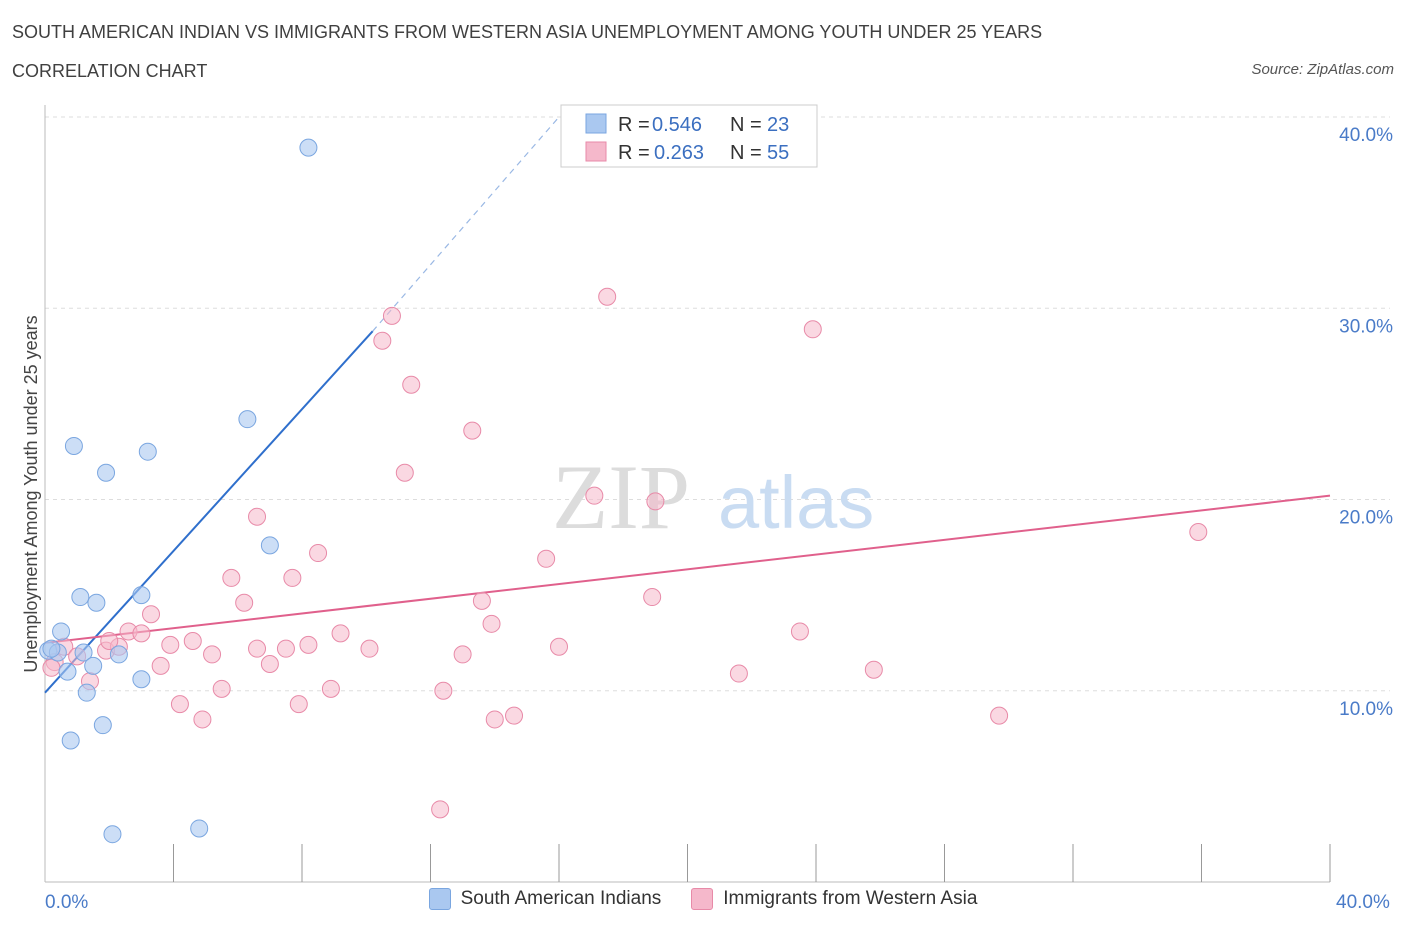  Describe the element at coordinates (466, 224) in the screenshot. I see `trendline-extension-south-american-indians` at that location.